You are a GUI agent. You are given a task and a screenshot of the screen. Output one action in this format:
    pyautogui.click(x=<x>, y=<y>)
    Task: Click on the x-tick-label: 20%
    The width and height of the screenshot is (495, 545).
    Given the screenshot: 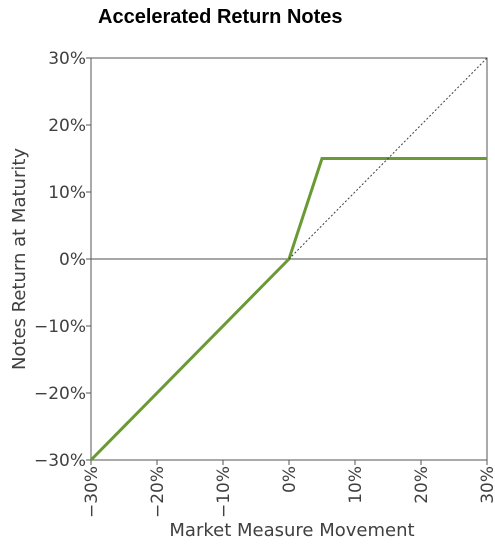 What is the action you would take?
    pyautogui.click(x=422, y=485)
    